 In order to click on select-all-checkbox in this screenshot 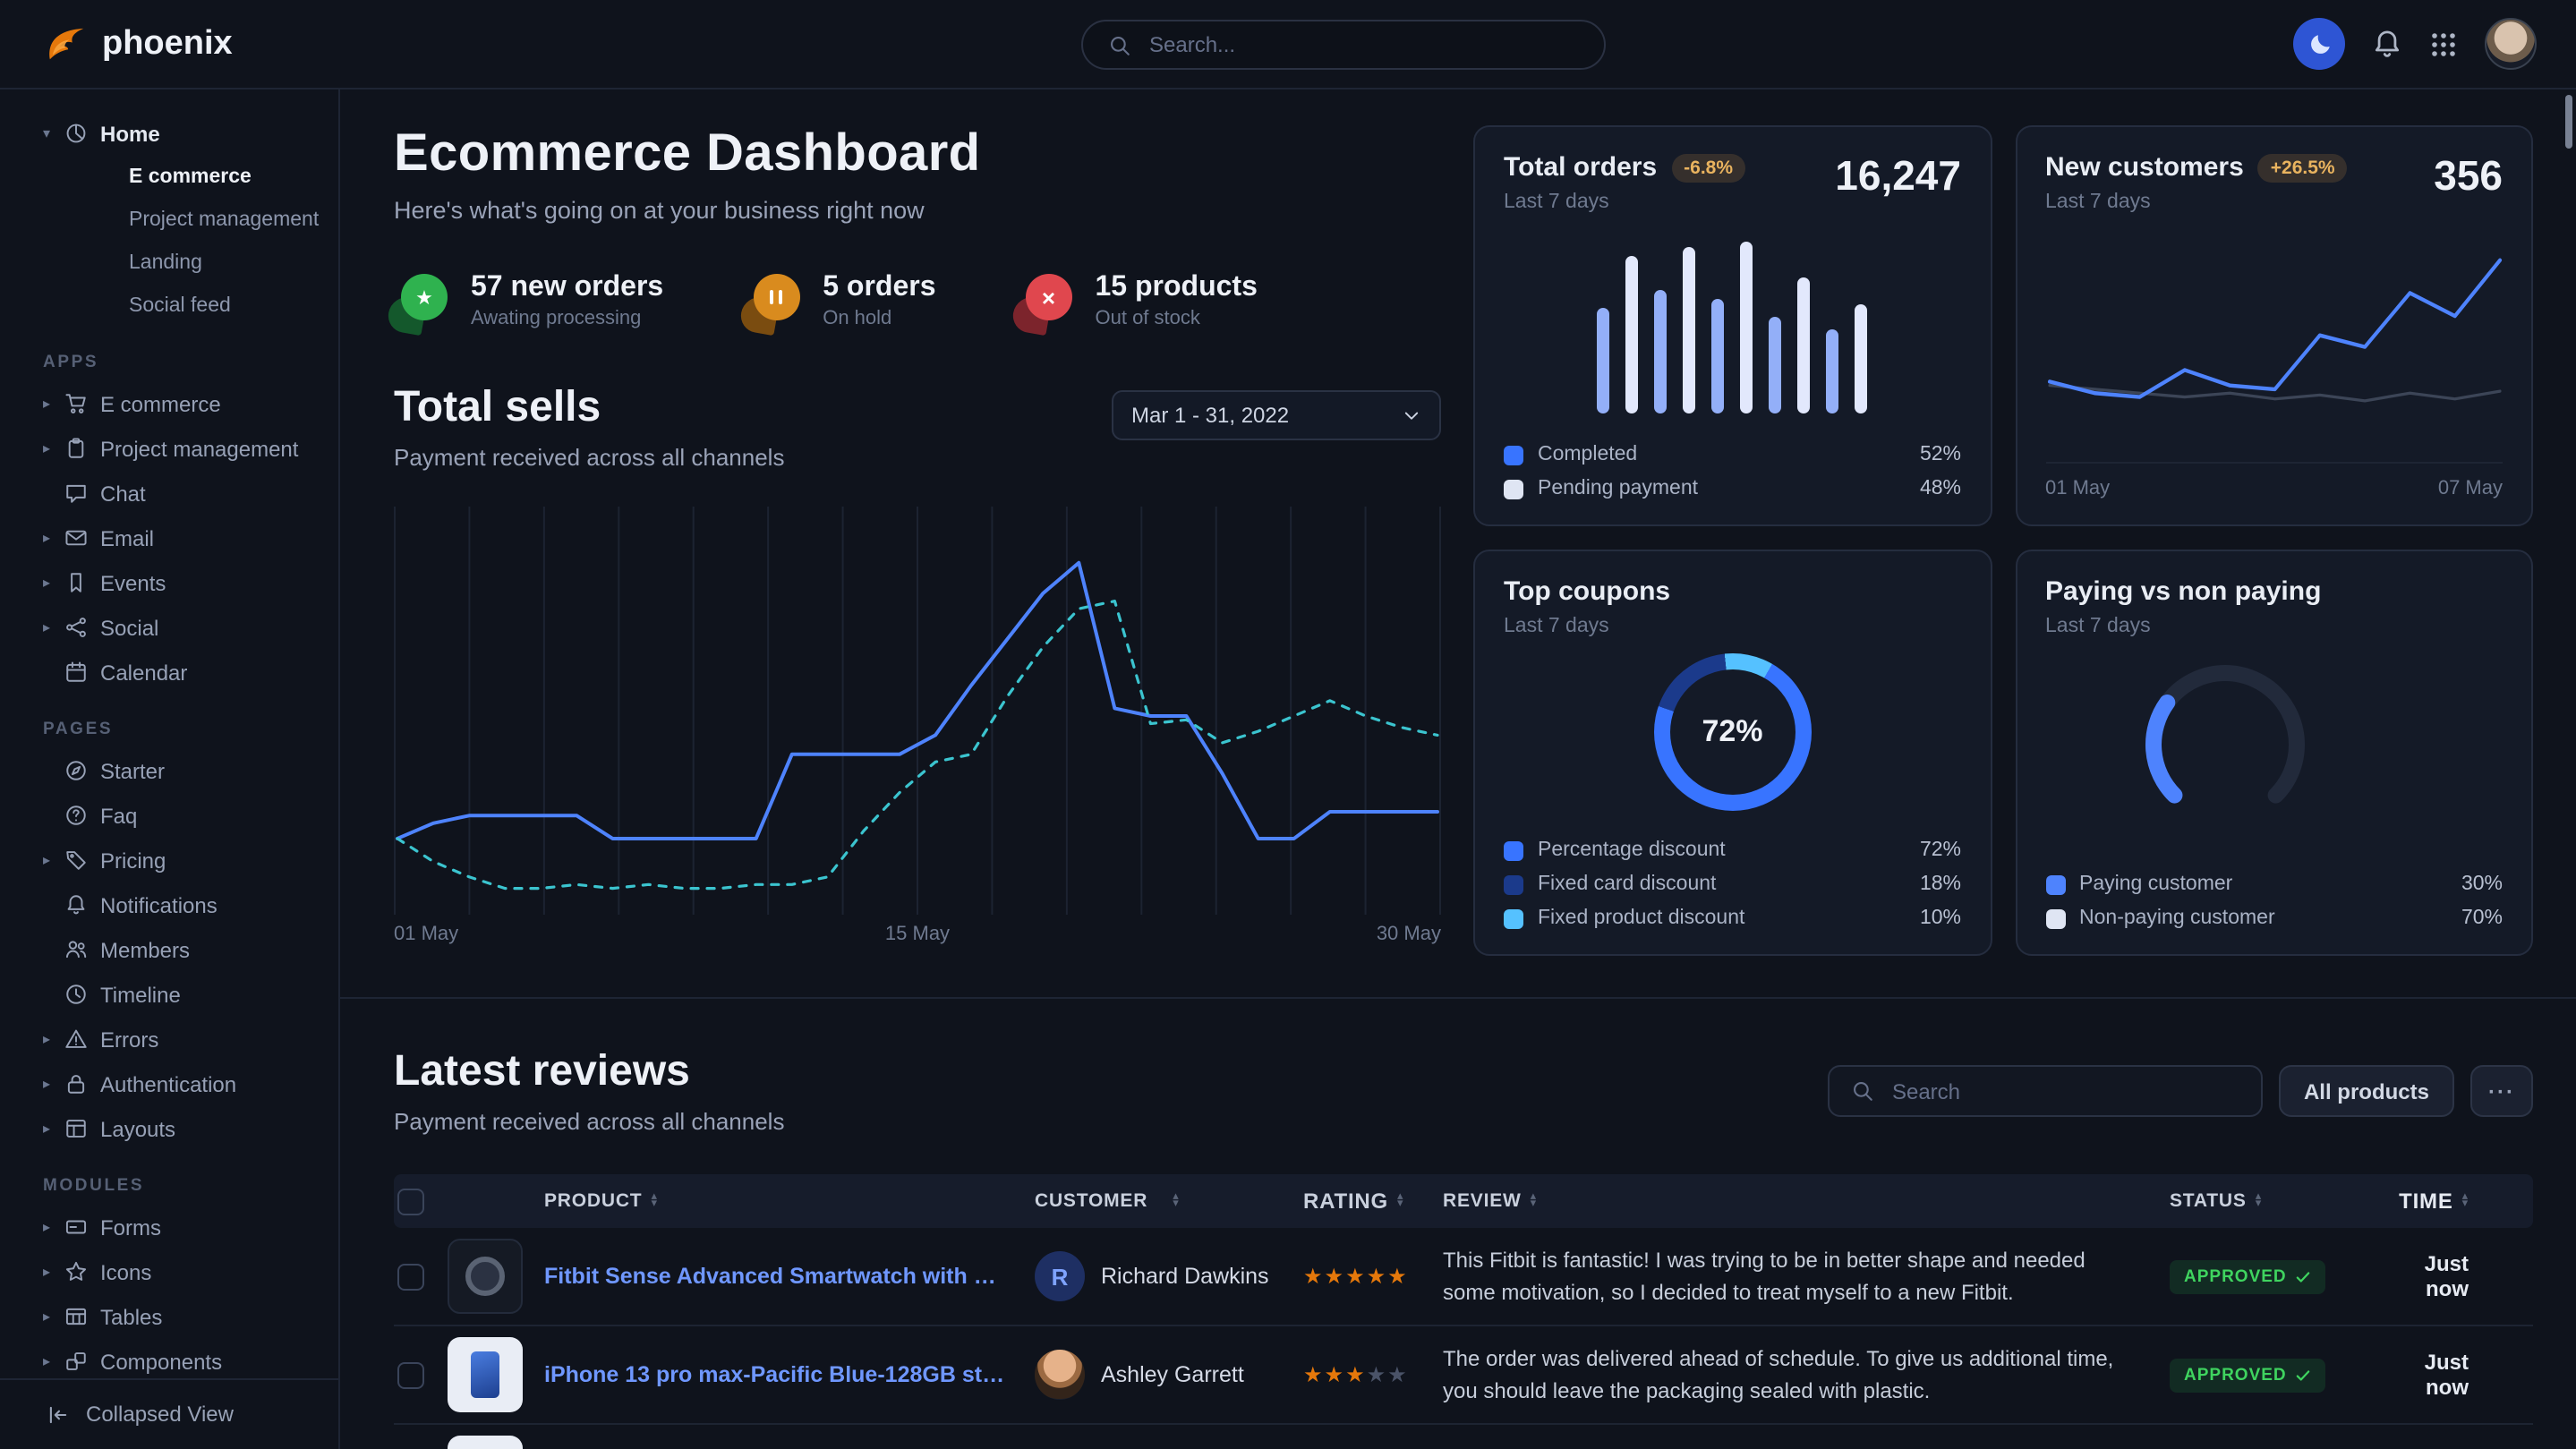, I will do `click(410, 1201)`.